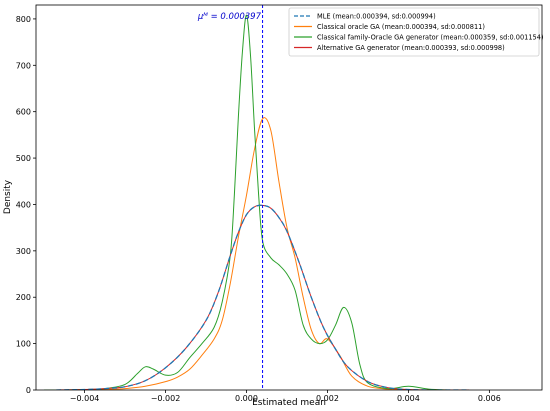 The image size is (550, 411). I want to click on legend-entry: MLE (mean:0.000394, sd:0.000994), so click(376, 16).